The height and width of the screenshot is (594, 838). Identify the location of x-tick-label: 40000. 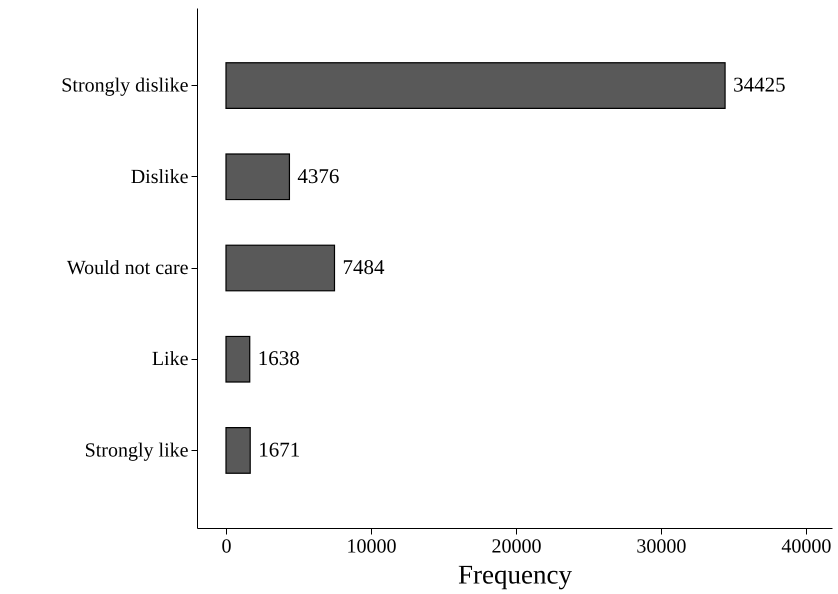
(806, 547).